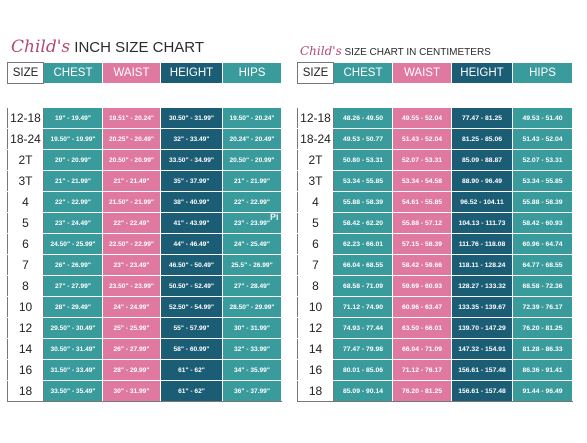 This screenshot has width=587, height=443. What do you see at coordinates (422, 118) in the screenshot?
I see `waist-cell: 49.55 - 52.04` at bounding box center [422, 118].